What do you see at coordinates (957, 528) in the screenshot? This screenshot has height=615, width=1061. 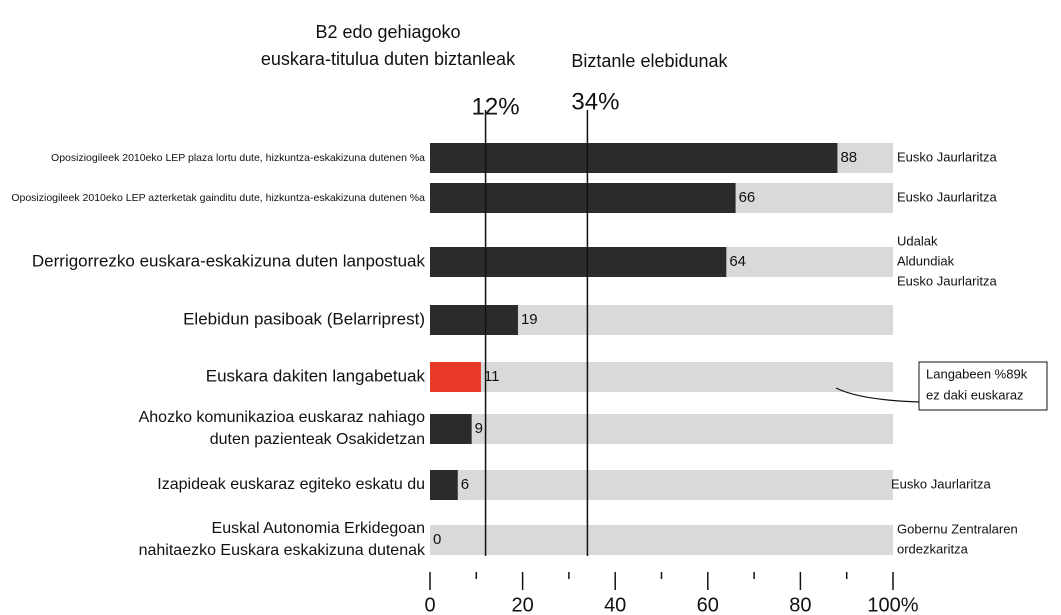 I see `source-label: Gobernu Zentralaren` at bounding box center [957, 528].